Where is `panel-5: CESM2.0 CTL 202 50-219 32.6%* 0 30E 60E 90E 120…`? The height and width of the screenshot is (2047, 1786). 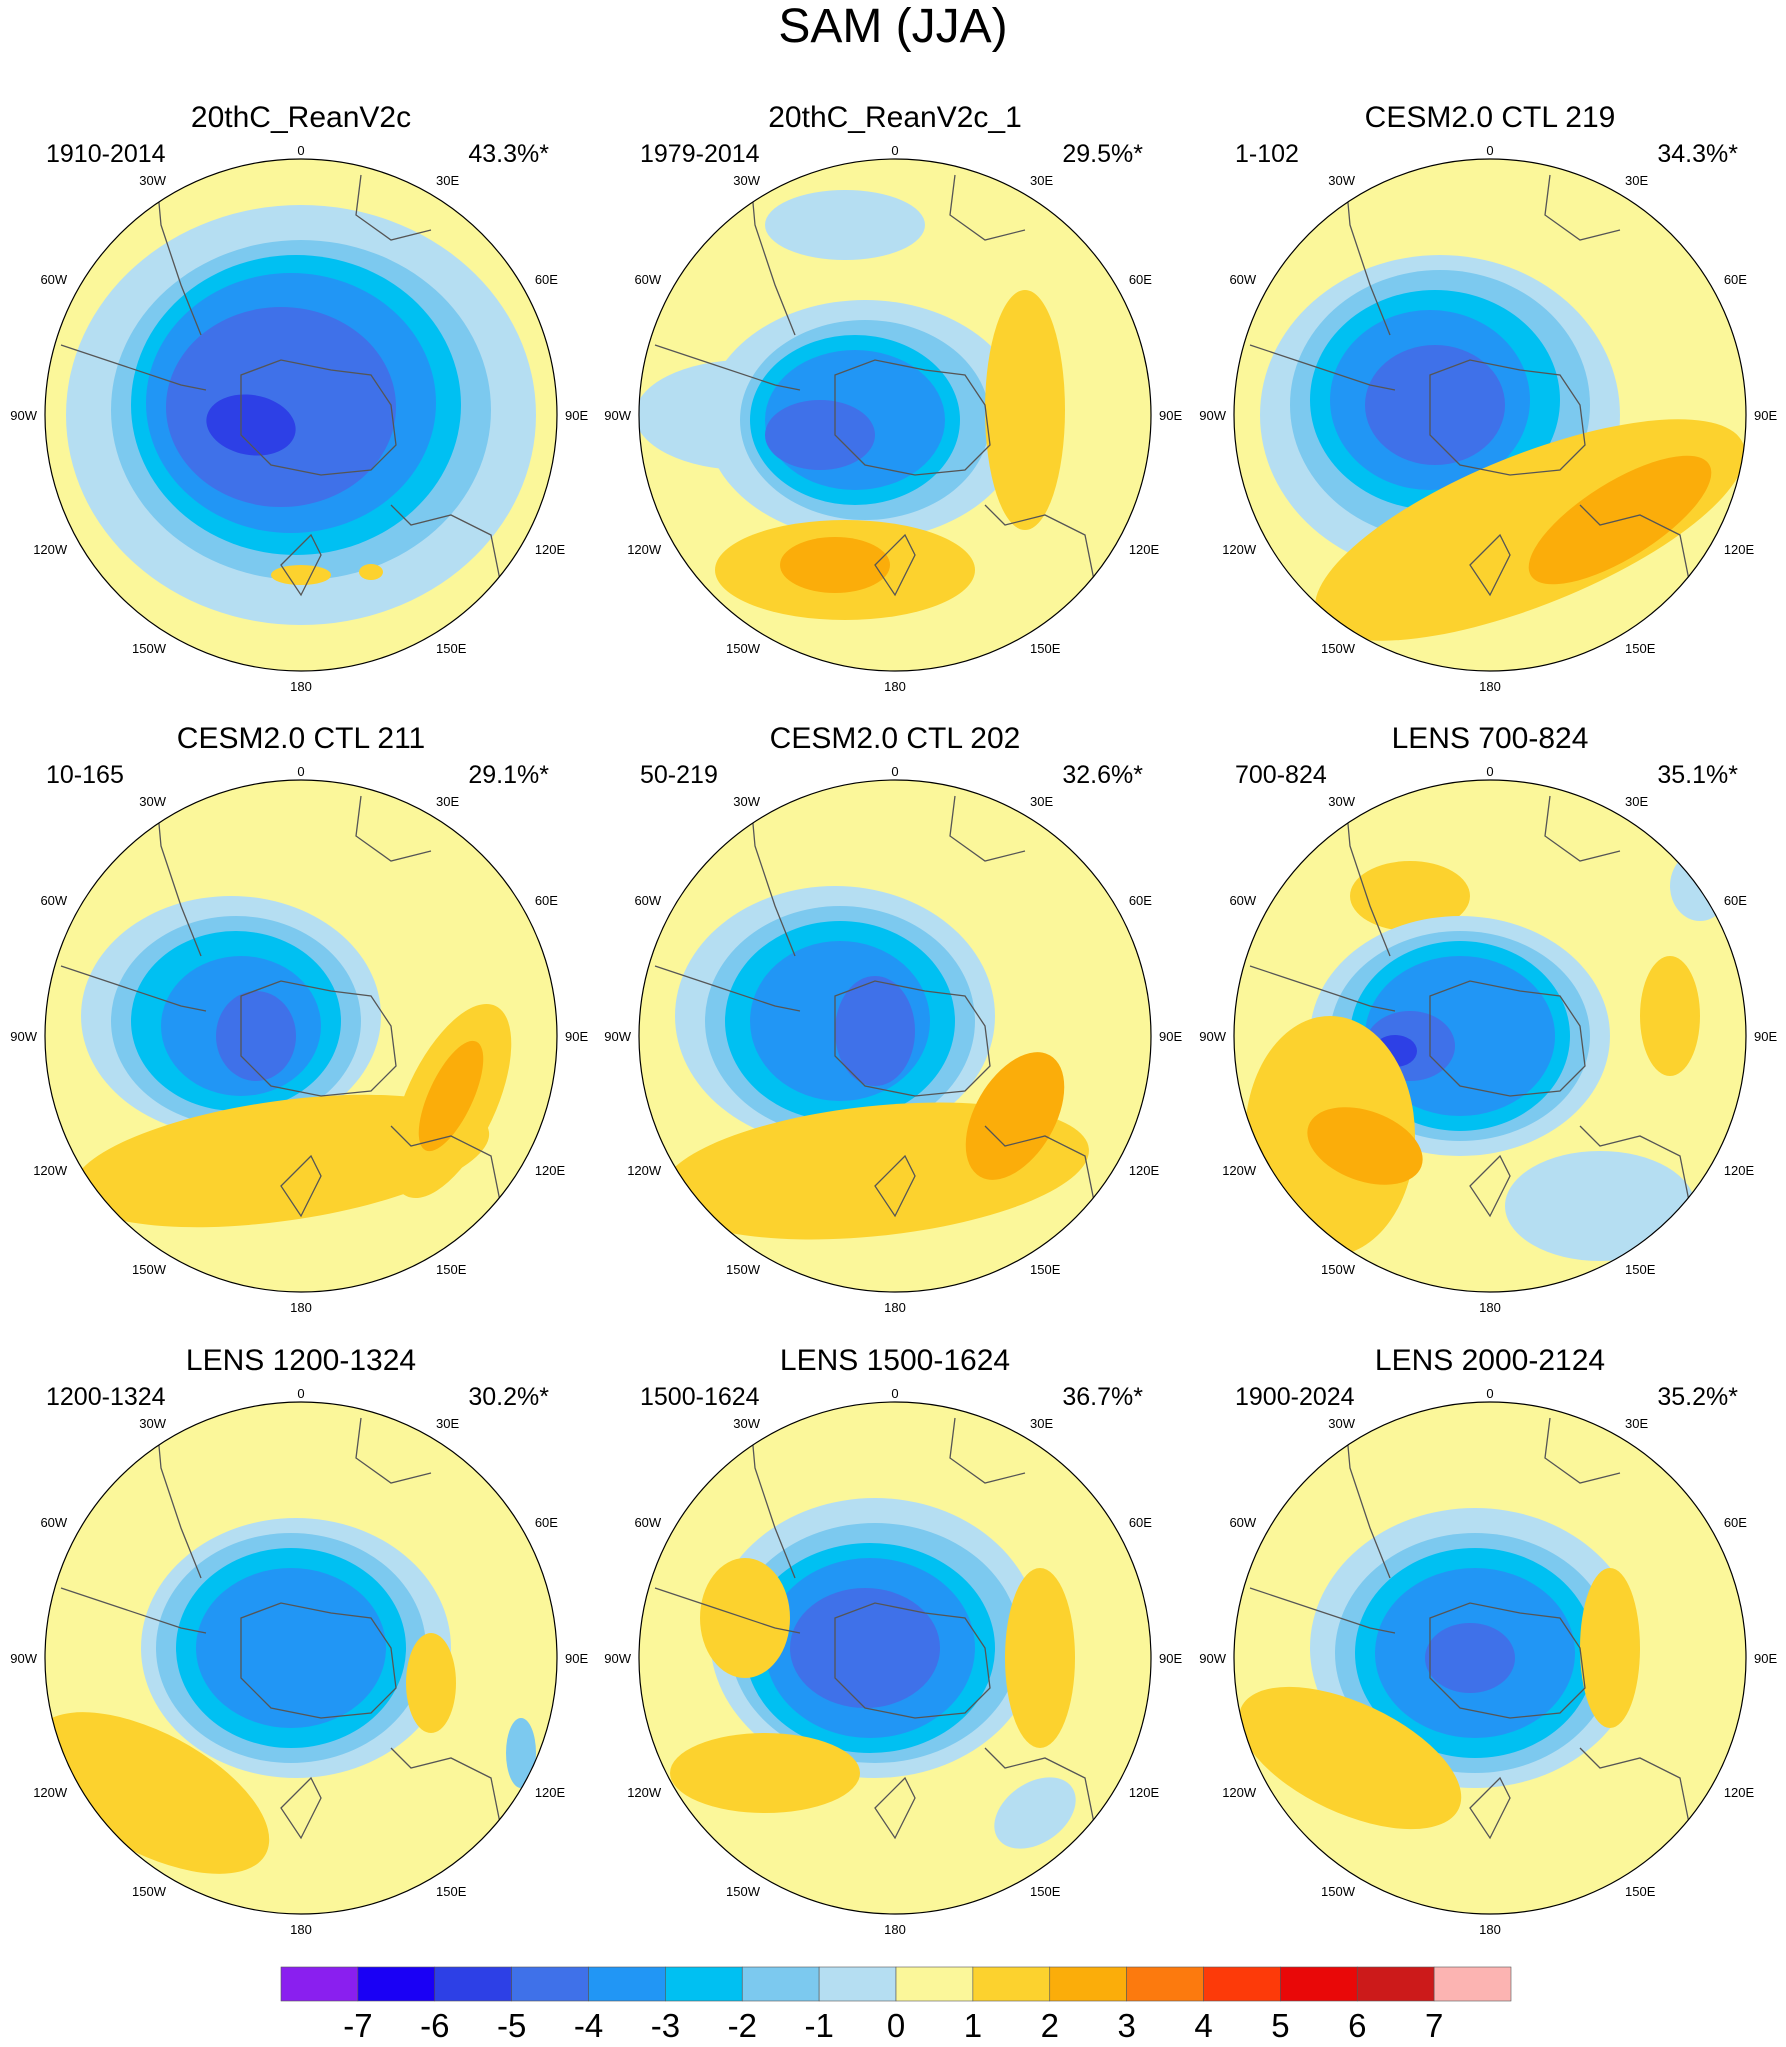
panel-5: CESM2.0 CTL 202 50-219 32.6%* 0 30E 60E 90E 120… is located at coordinates (893, 1018).